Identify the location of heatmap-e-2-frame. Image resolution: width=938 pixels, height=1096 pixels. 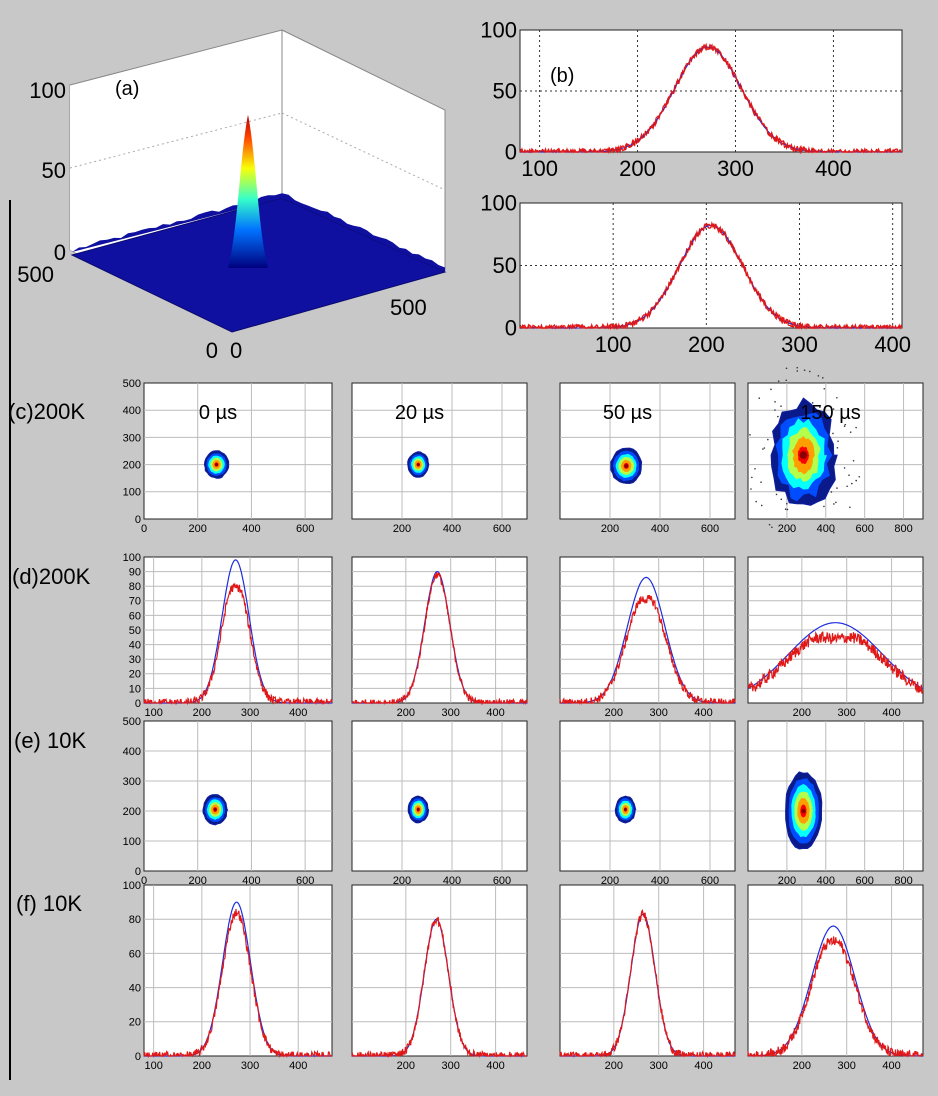
(439, 796).